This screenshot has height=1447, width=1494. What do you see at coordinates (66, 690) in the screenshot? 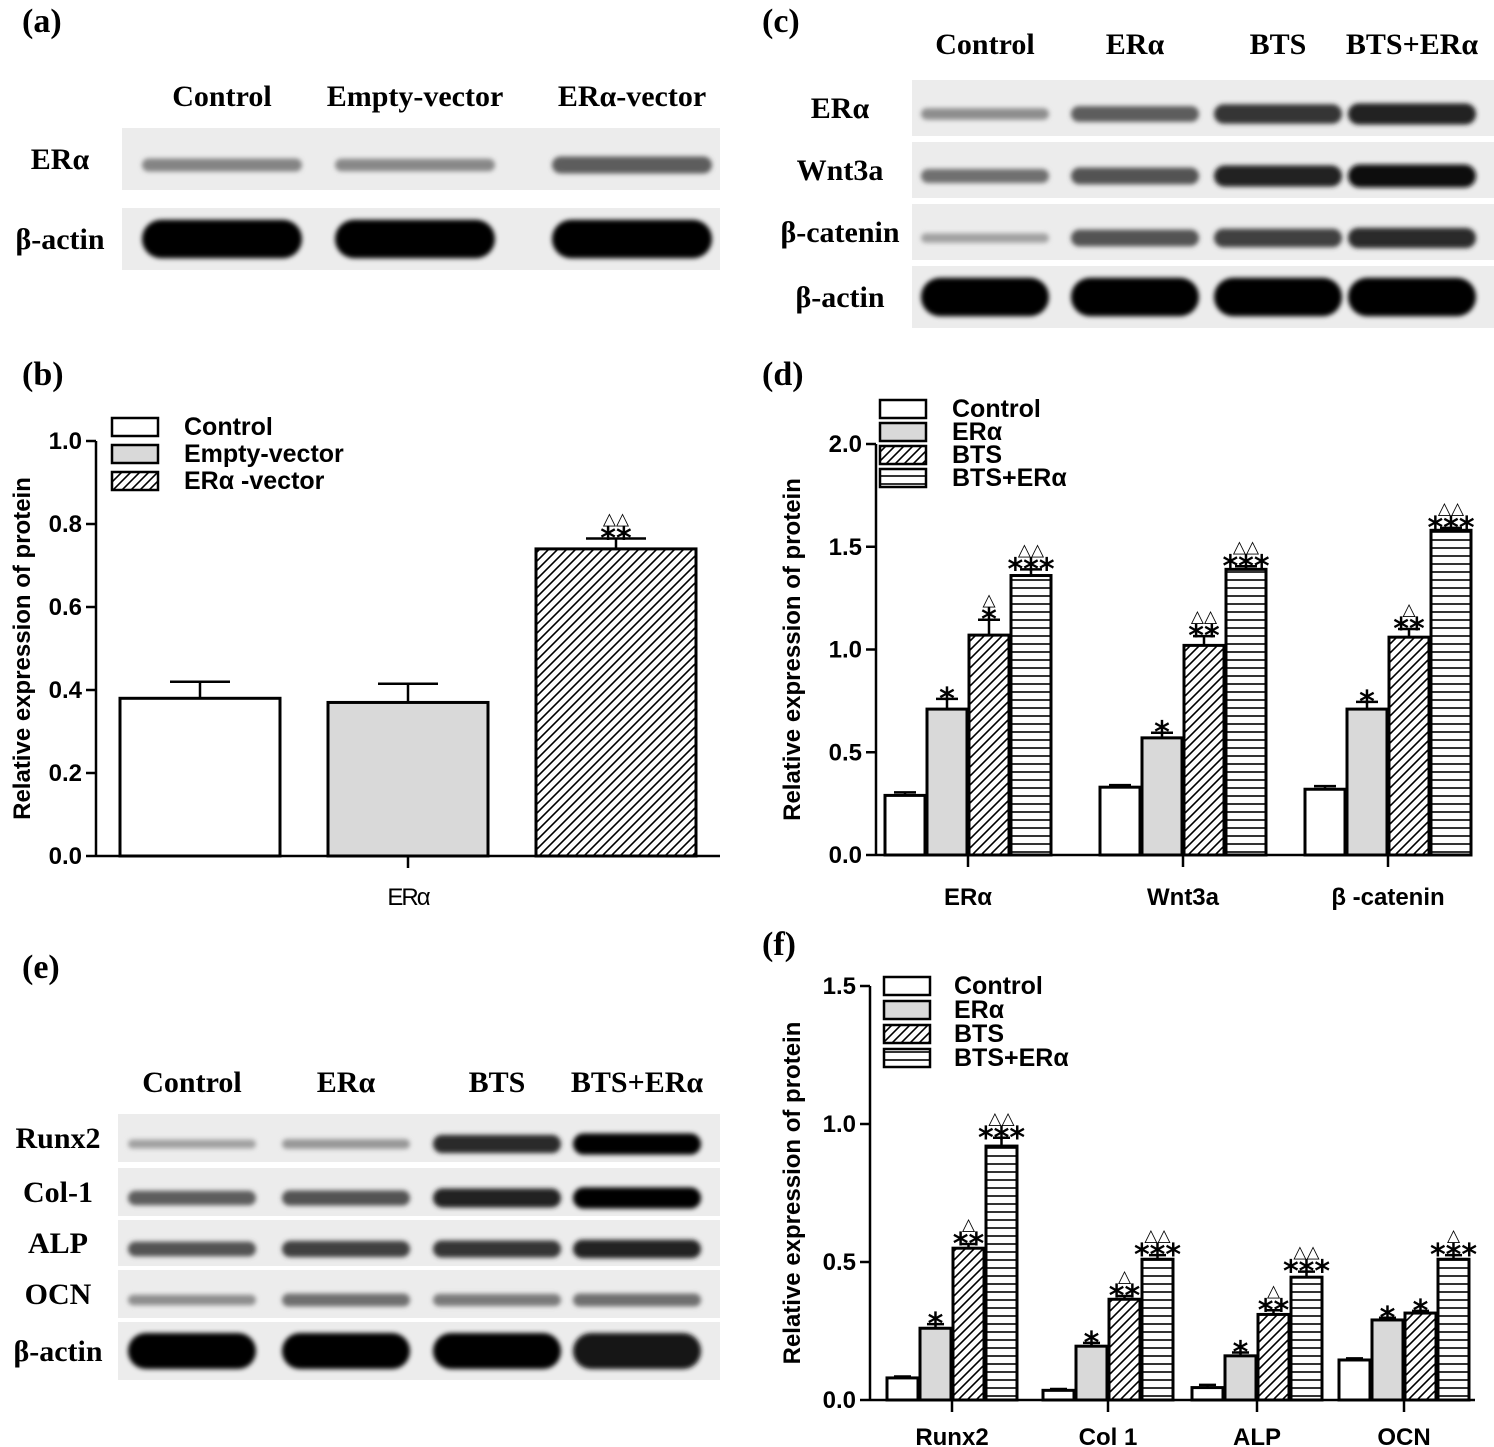
I see `y-tick-label: 0.4` at bounding box center [66, 690].